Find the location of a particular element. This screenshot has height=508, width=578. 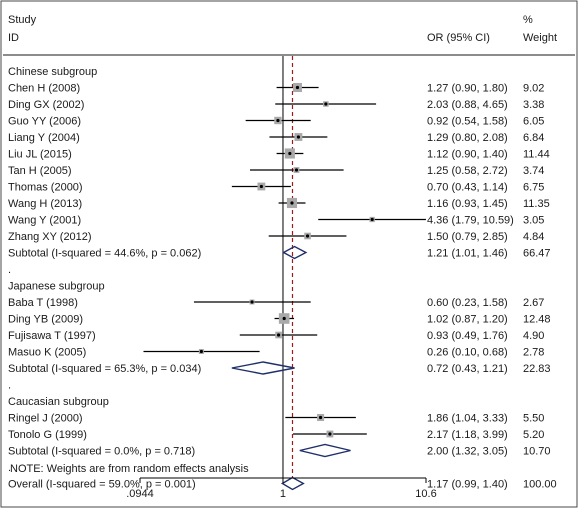

study-weight-liang-y-2004: 6.84 is located at coordinates (533, 138).